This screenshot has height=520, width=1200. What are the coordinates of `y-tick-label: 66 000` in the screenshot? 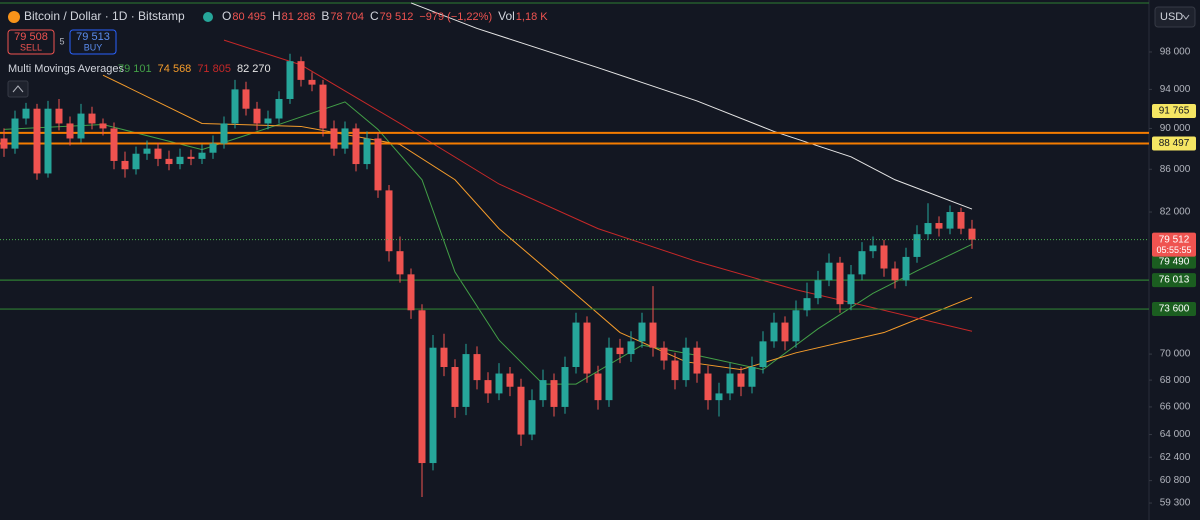 It's located at (1175, 407).